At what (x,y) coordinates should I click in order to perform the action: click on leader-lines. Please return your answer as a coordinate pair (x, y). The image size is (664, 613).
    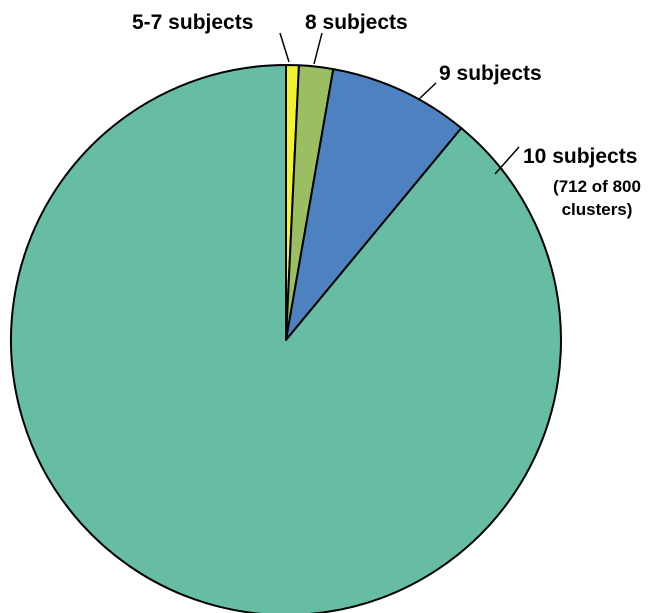
    Looking at the image, I should click on (399, 103).